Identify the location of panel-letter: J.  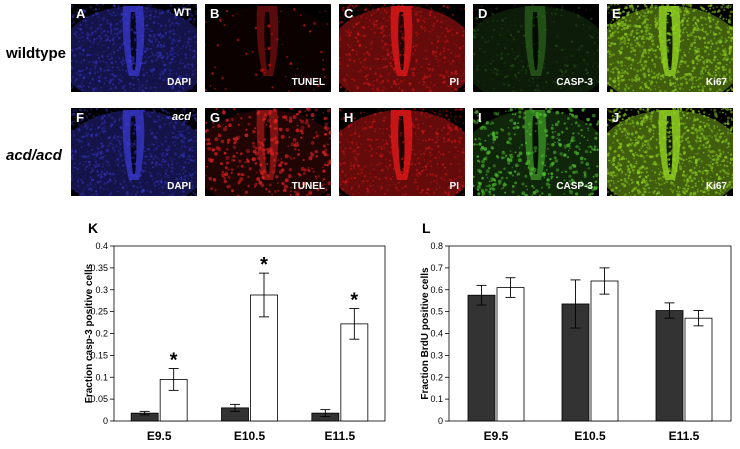
(616, 117).